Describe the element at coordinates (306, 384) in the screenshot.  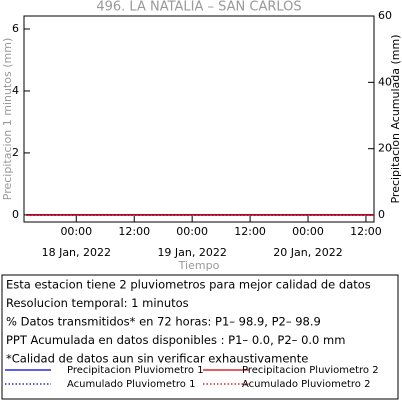
I see `legend-label: Acumulado Pluviometro 2` at that location.